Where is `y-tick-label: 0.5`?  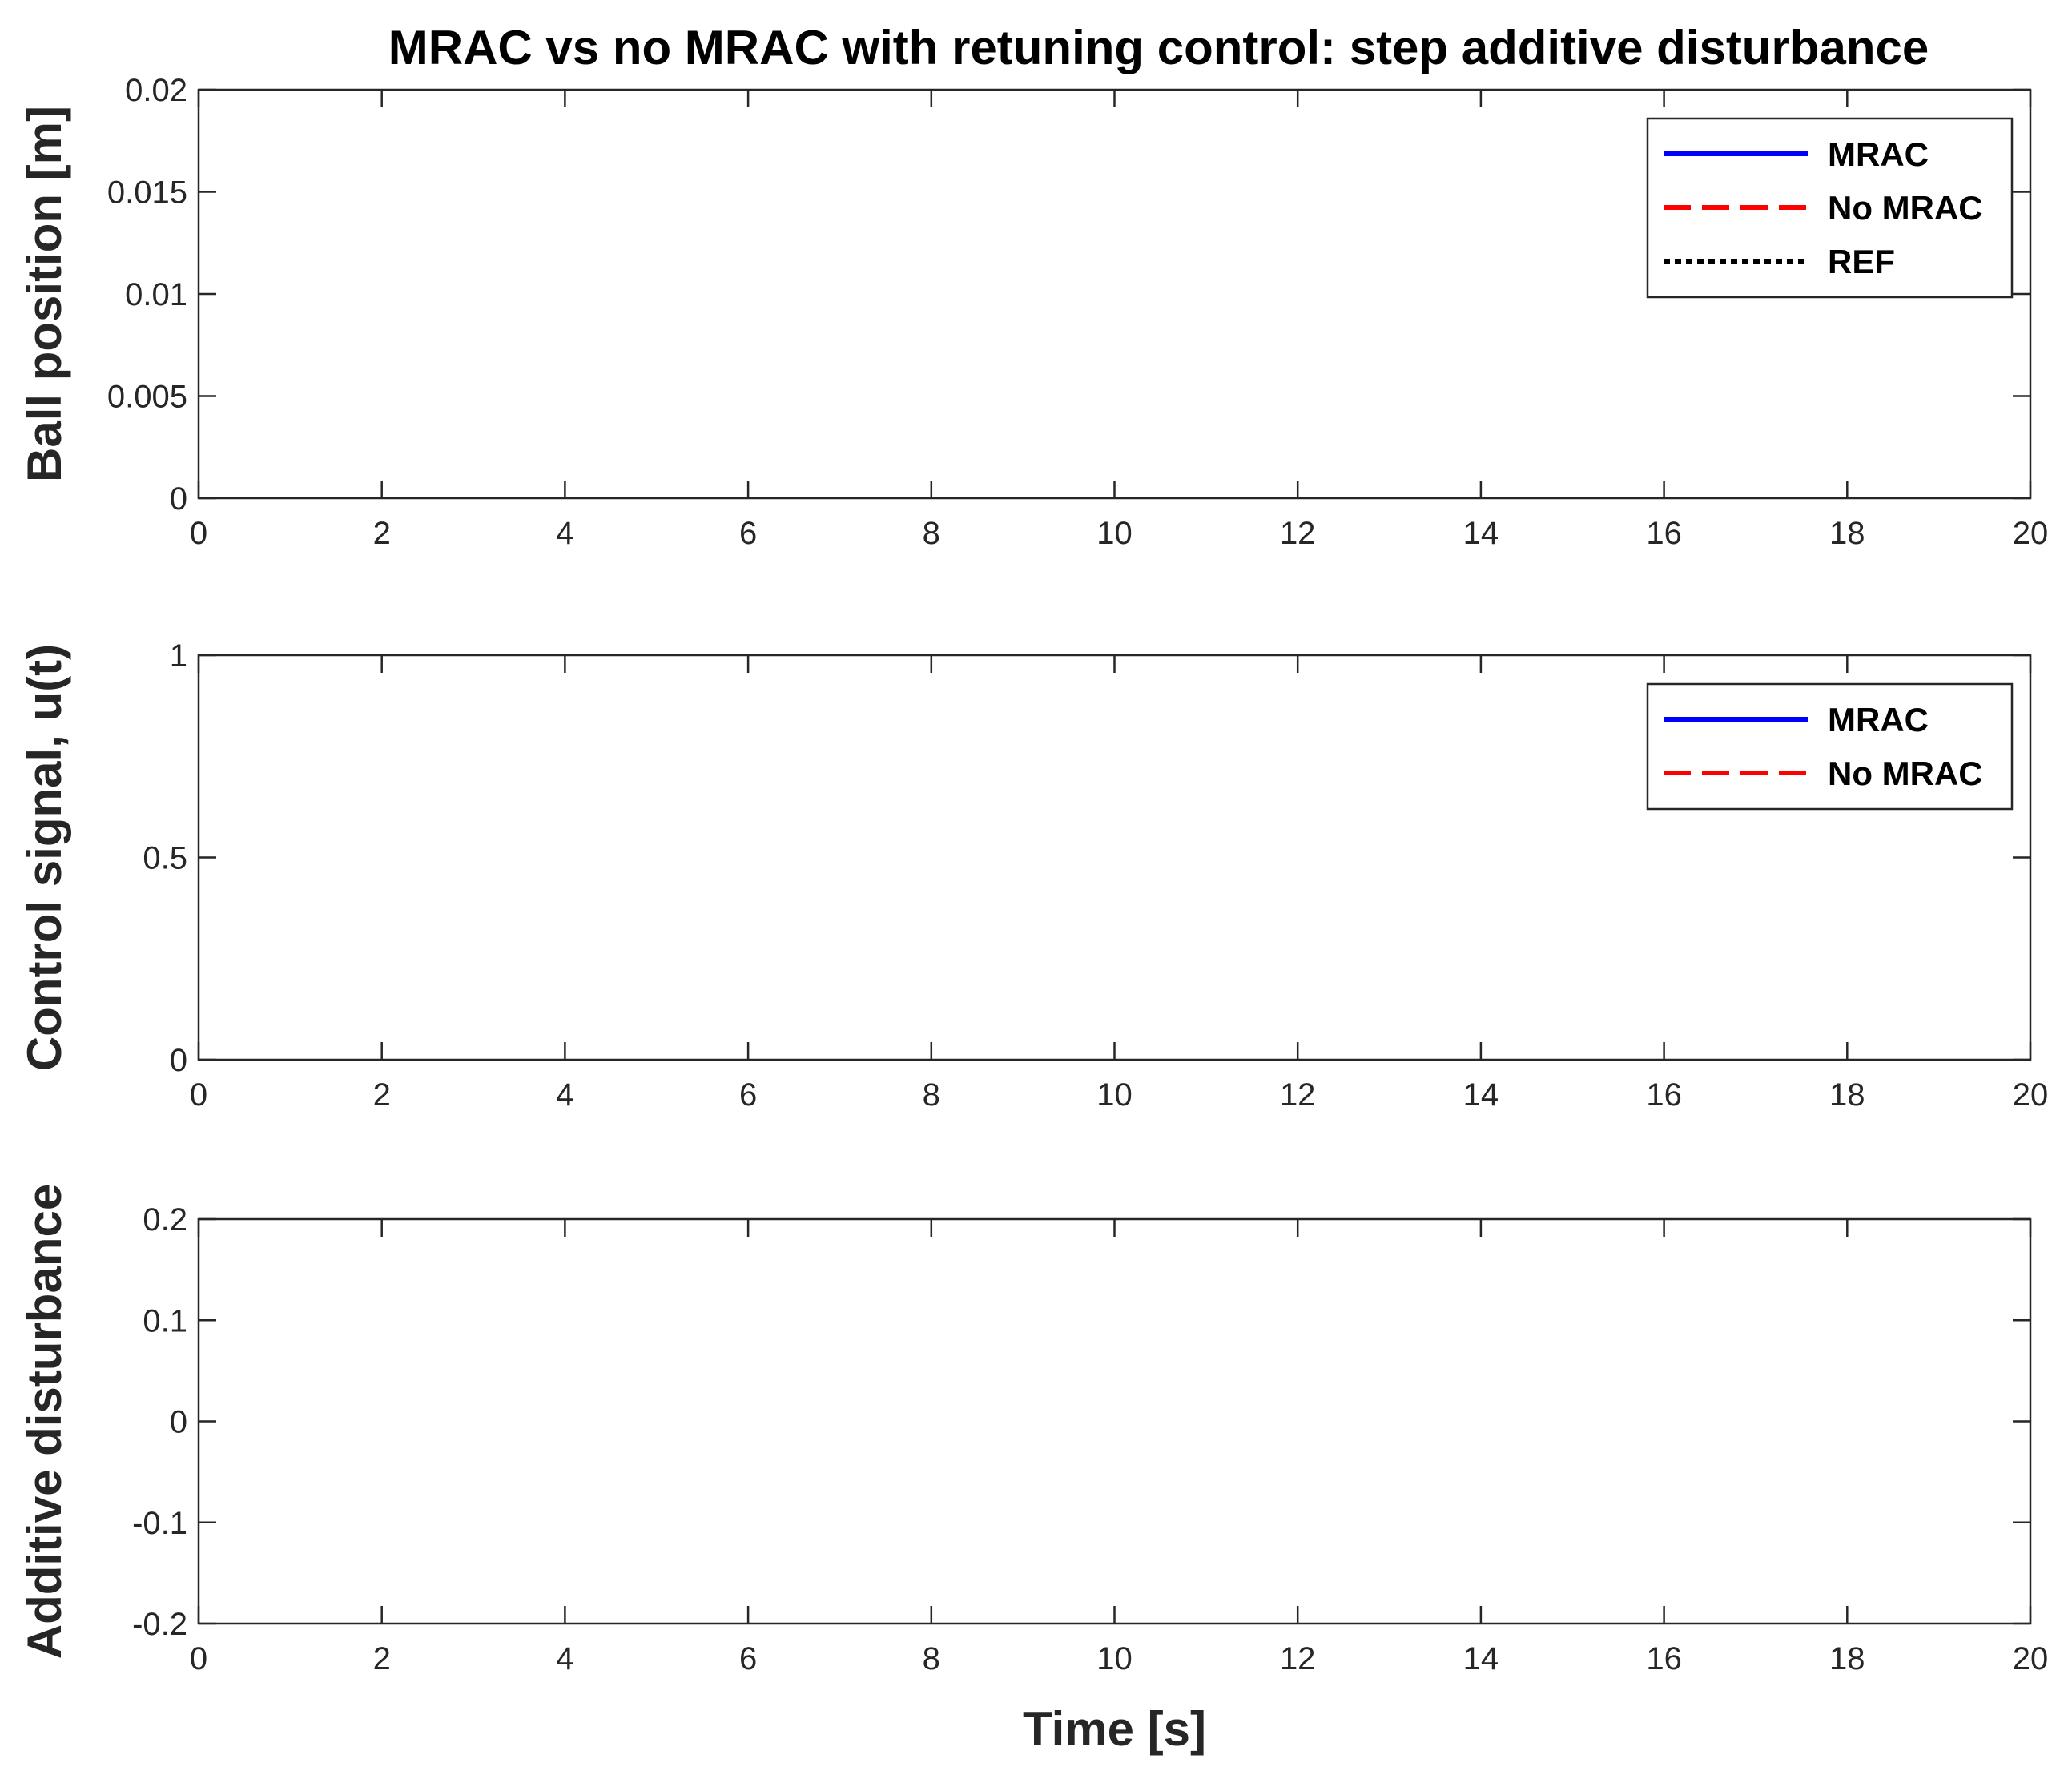 y-tick-label: 0.5 is located at coordinates (165, 858).